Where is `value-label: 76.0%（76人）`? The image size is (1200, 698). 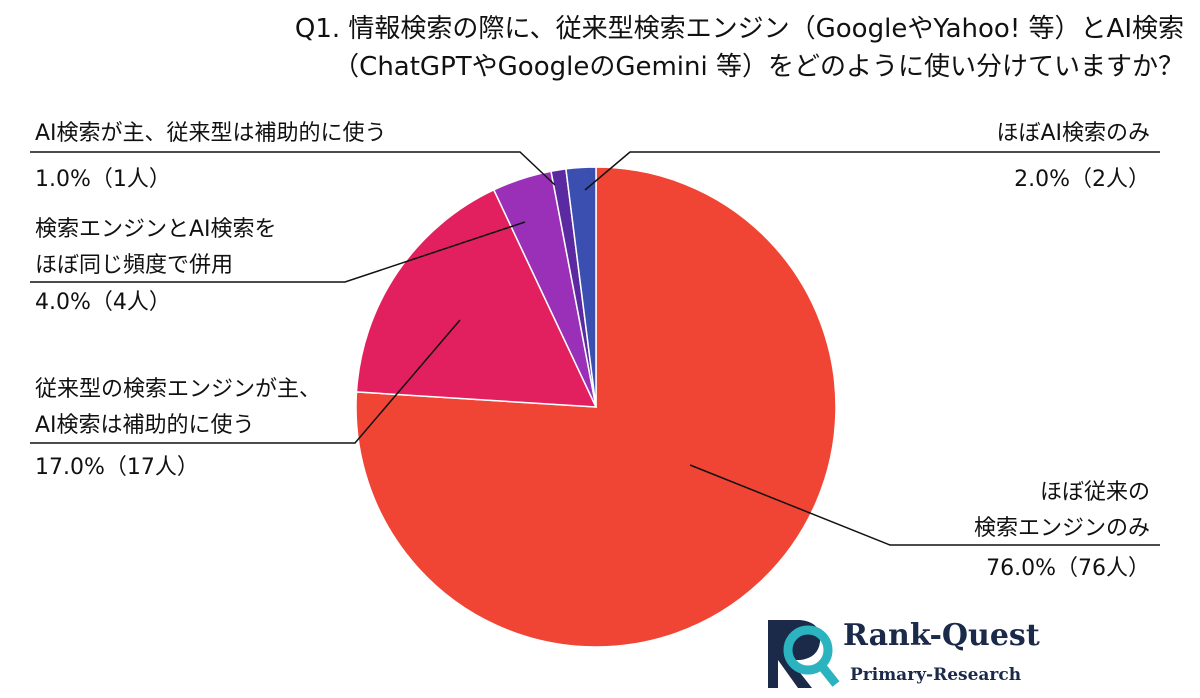 value-label: 76.0%（76人） is located at coordinates (1068, 568).